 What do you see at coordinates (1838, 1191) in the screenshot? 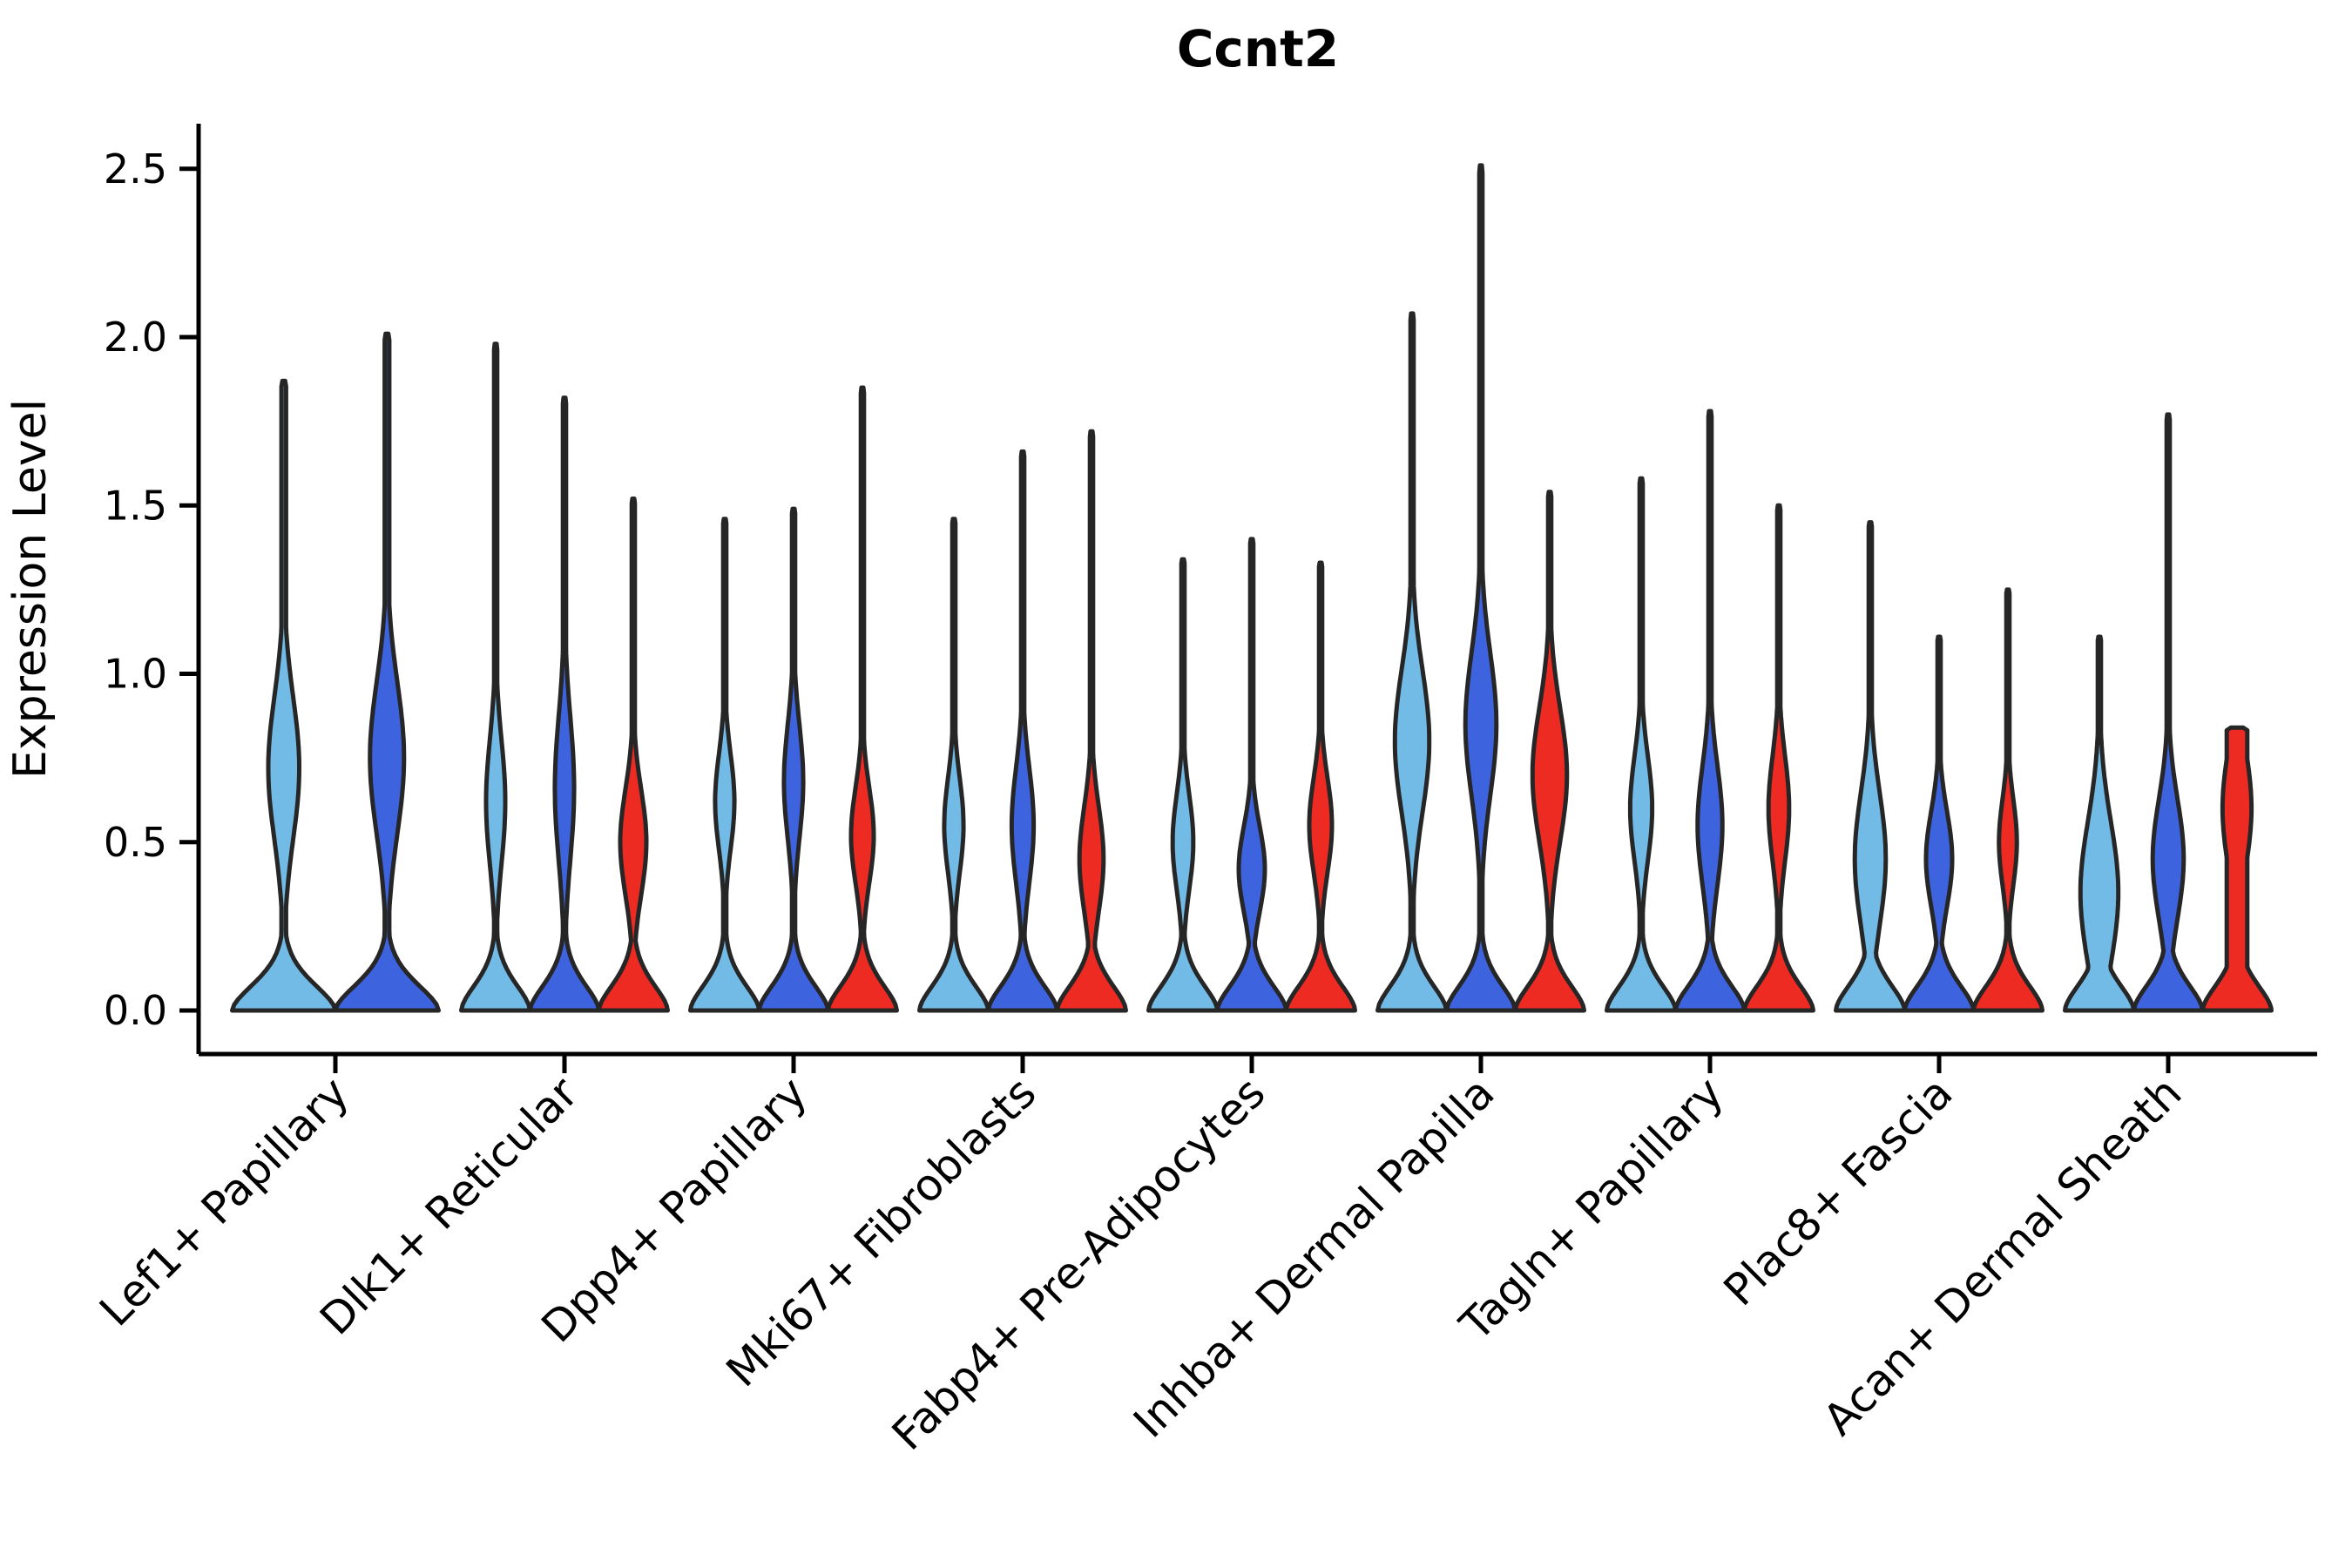
I see `x-tick-label: Plac8+ Fascia` at bounding box center [1838, 1191].